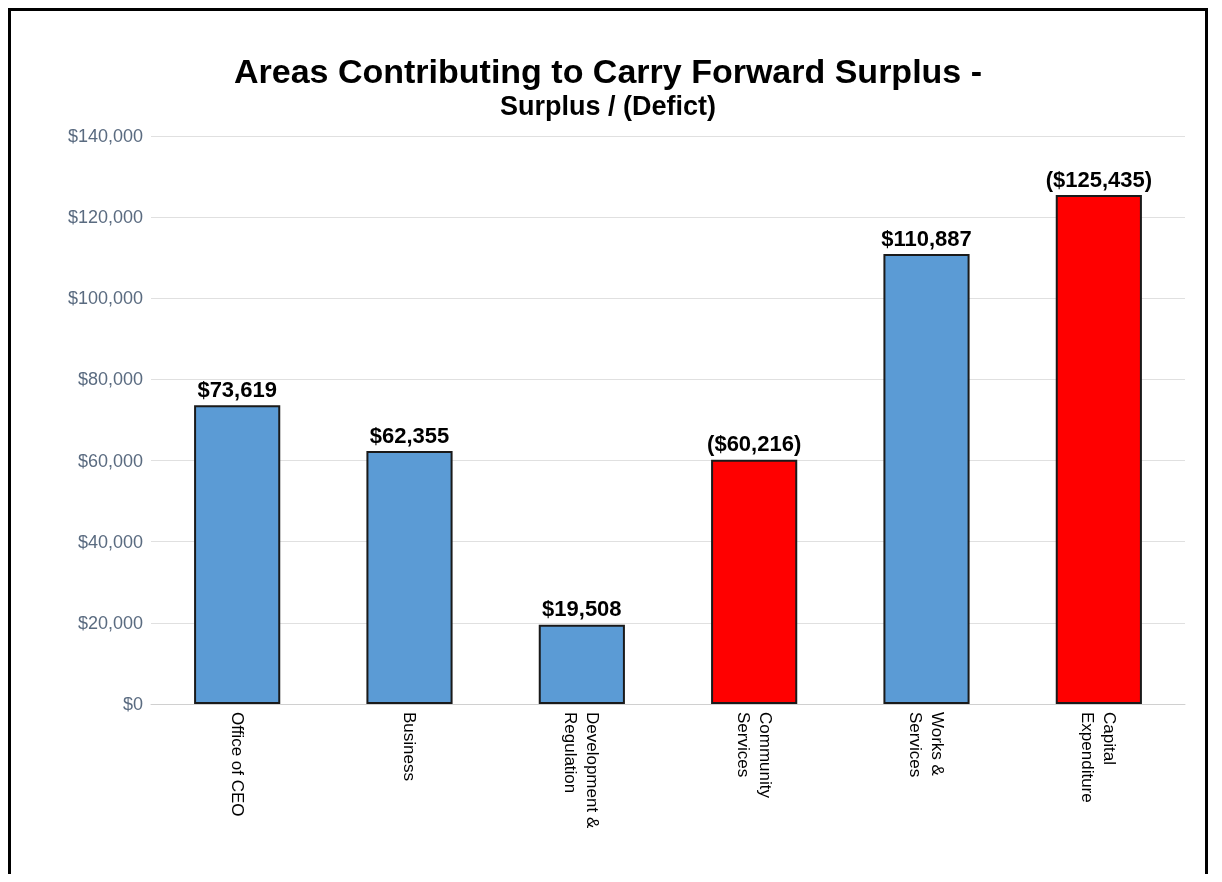 This screenshot has height=882, width=1222. Describe the element at coordinates (926, 746) in the screenshot. I see `x-tick-label: Works & Services` at that location.